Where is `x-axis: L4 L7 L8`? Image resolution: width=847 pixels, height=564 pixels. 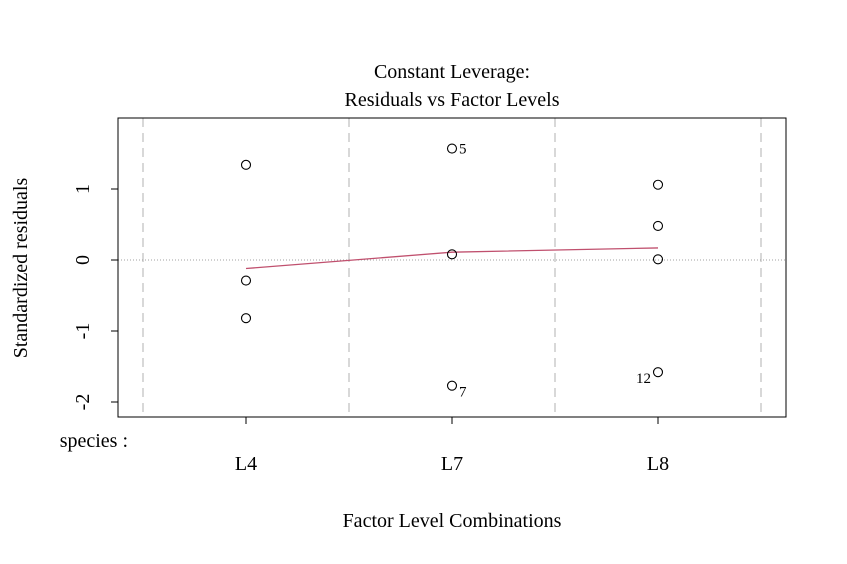 x-axis: L4 L7 L8 is located at coordinates (452, 446).